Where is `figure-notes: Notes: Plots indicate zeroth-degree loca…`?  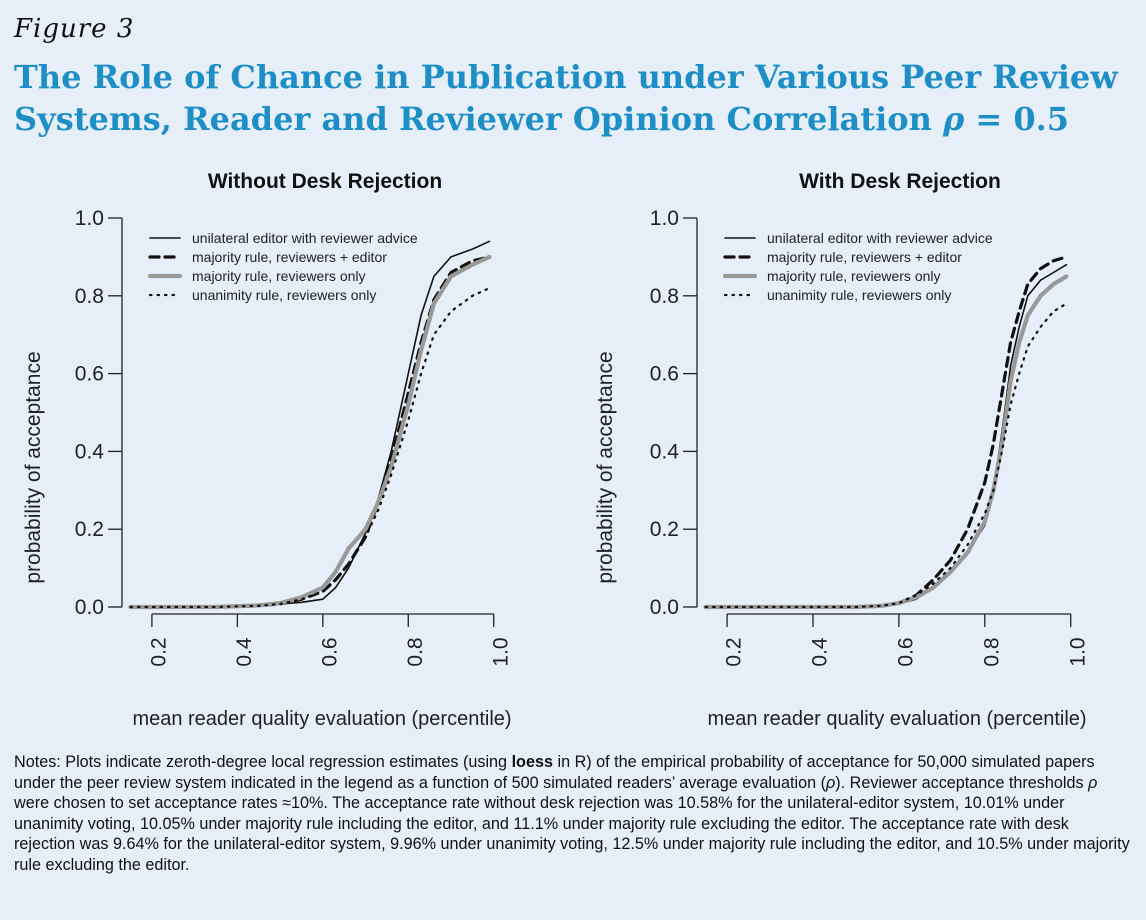 figure-notes: Notes: Plots indicate zeroth-degree loca… is located at coordinates (573, 813).